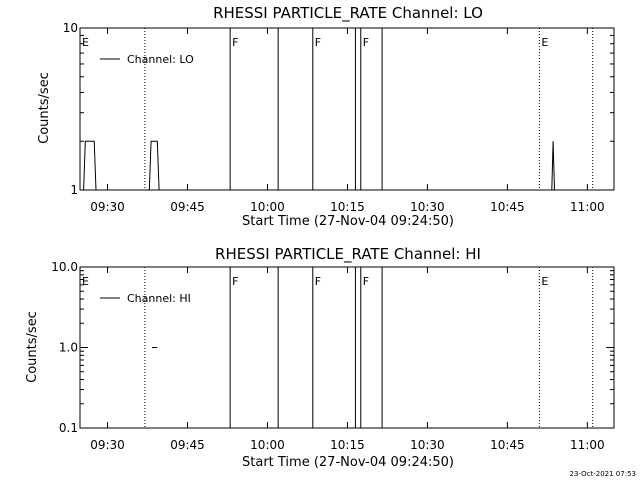  What do you see at coordinates (68, 428) in the screenshot?
I see `y-tick-label: 0.1` at bounding box center [68, 428].